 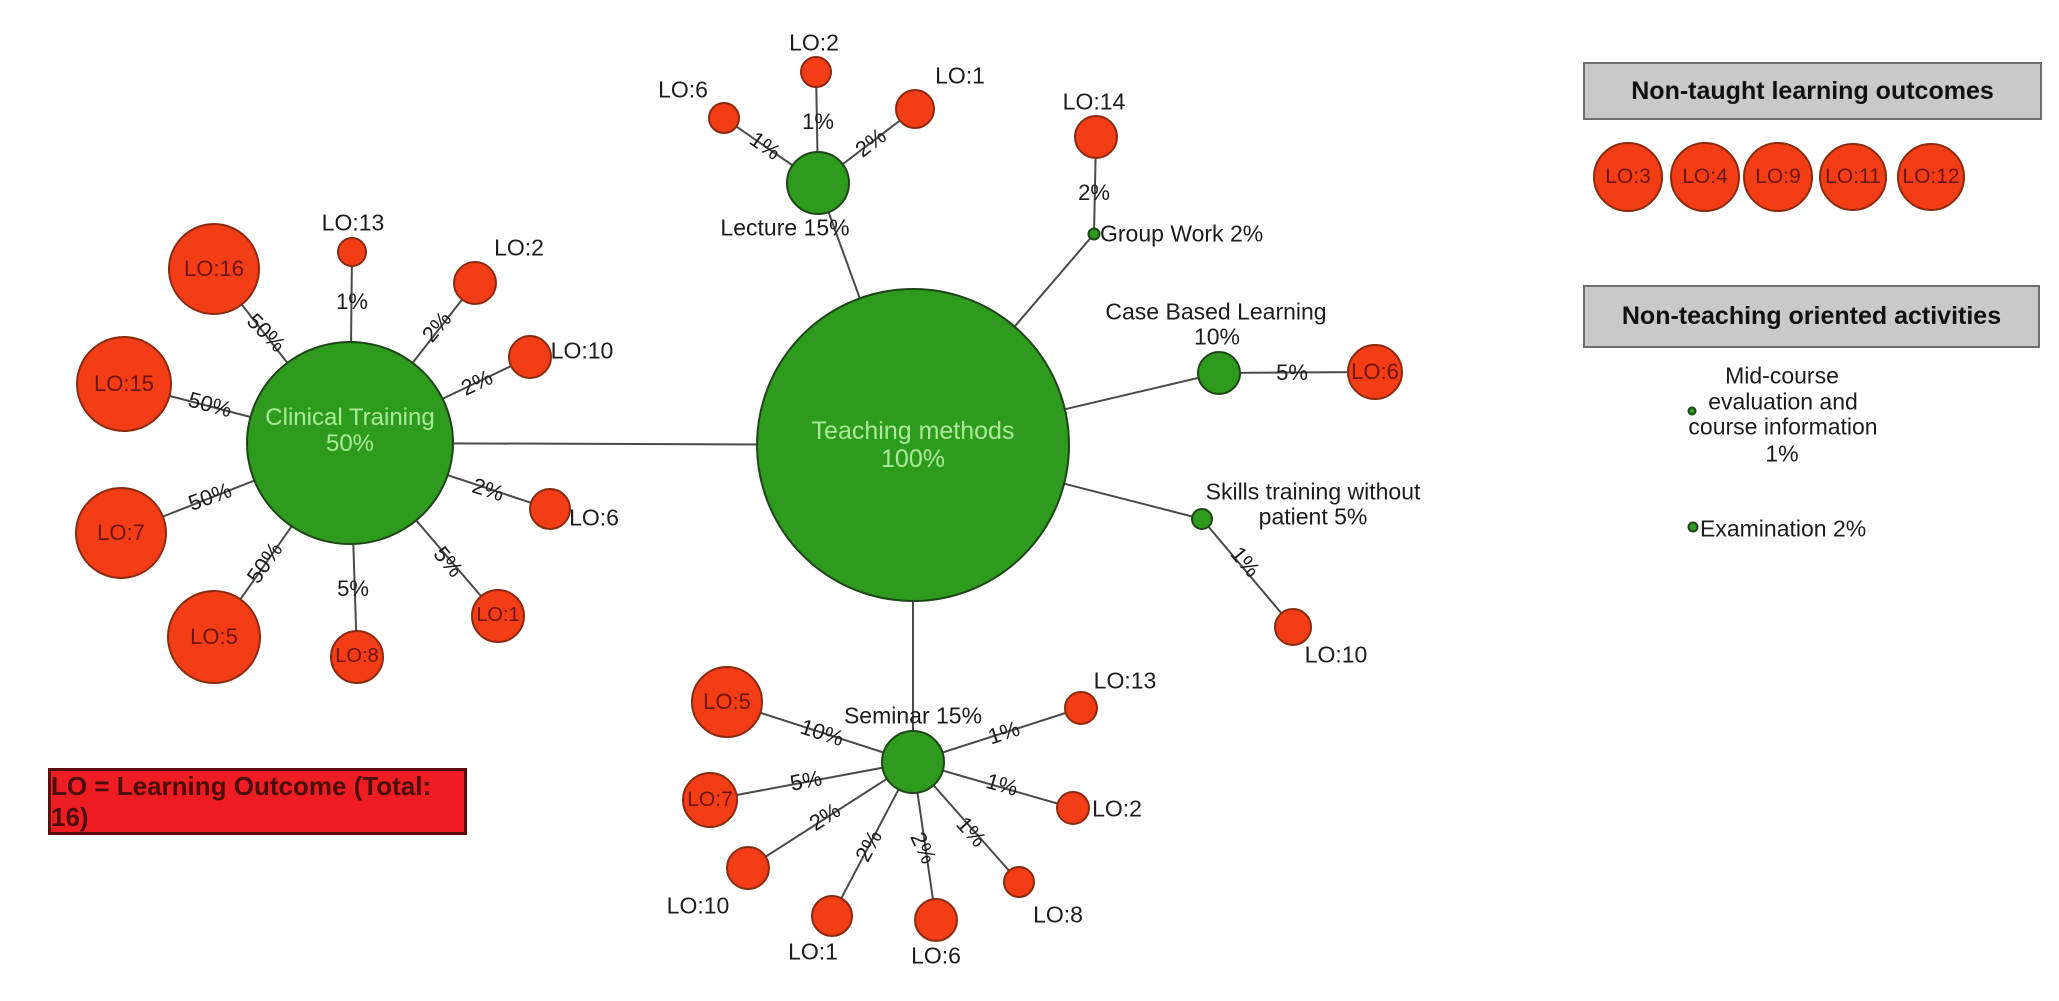 What do you see at coordinates (1058, 914) in the screenshot?
I see `seminar-lo8-label: LO:8` at bounding box center [1058, 914].